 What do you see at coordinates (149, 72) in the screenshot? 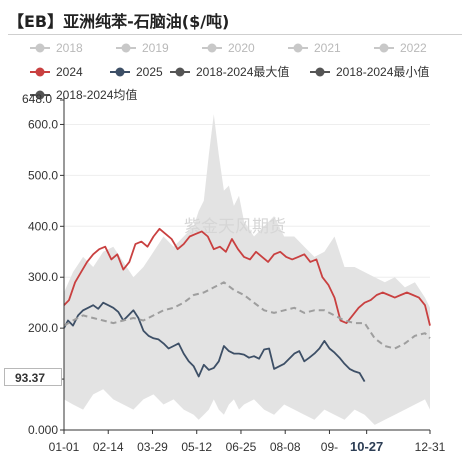
I see `legend-label-8: 2025` at bounding box center [149, 72].